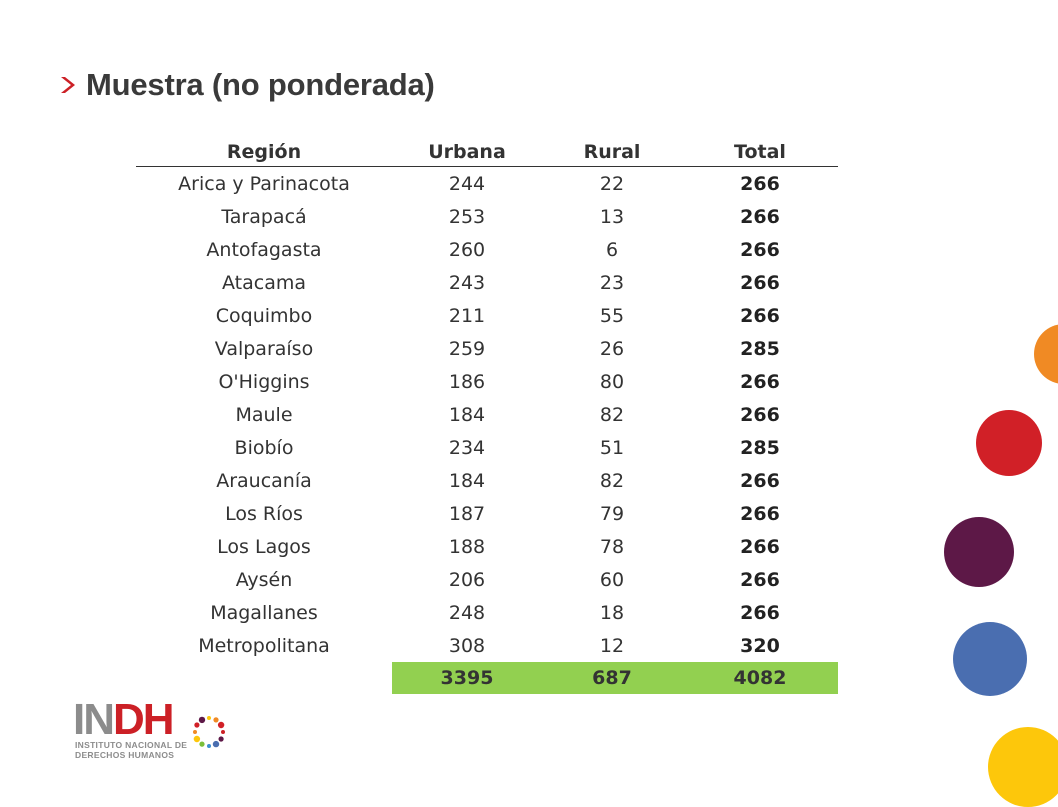  What do you see at coordinates (467, 513) in the screenshot?
I see `cell-urbana: 187` at bounding box center [467, 513].